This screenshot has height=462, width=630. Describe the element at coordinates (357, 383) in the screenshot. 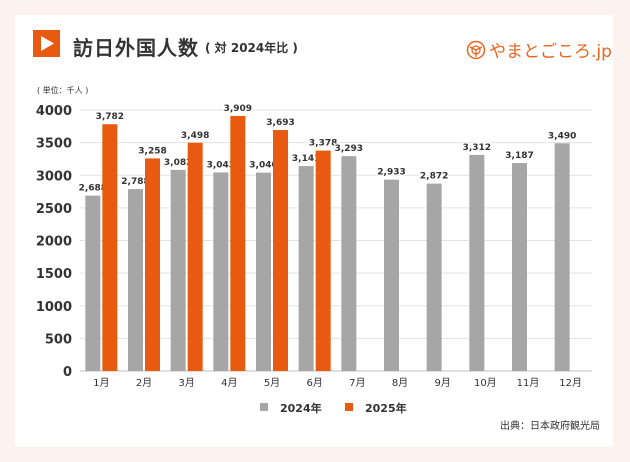

I see `x-tick-label: 7月` at that location.